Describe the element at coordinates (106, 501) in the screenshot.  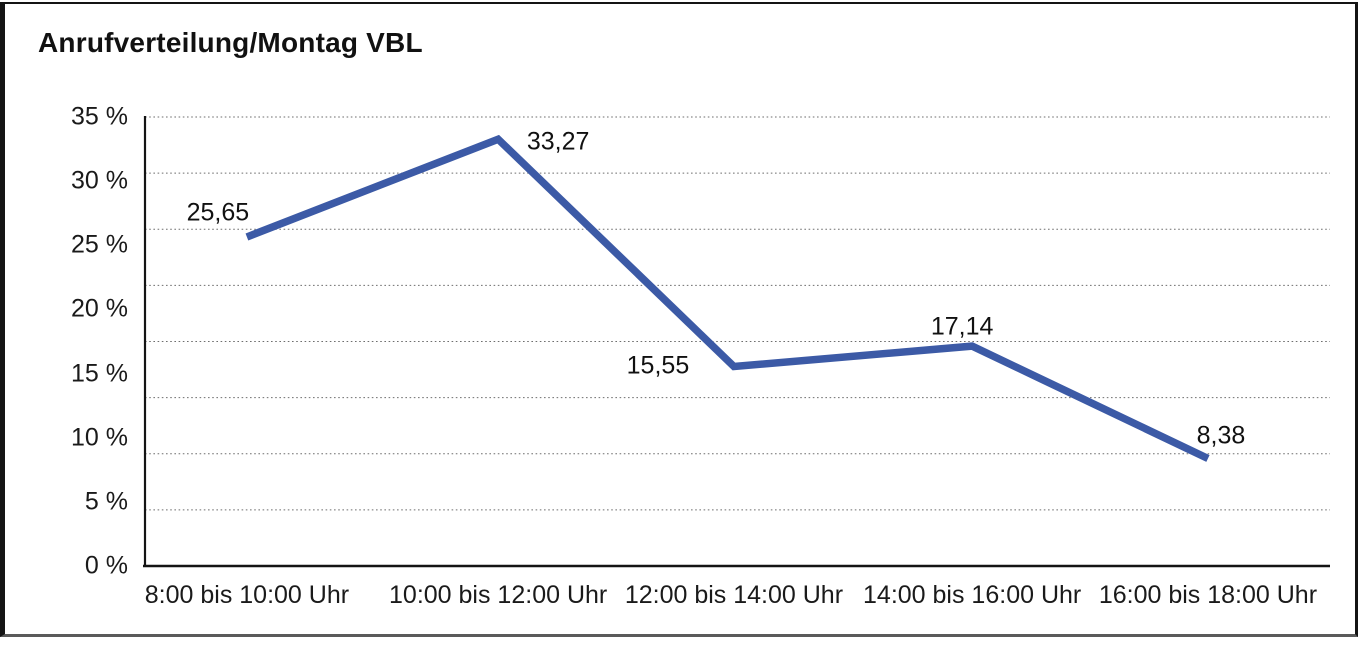
I see `y-axis-tick-label: 5 %` at that location.